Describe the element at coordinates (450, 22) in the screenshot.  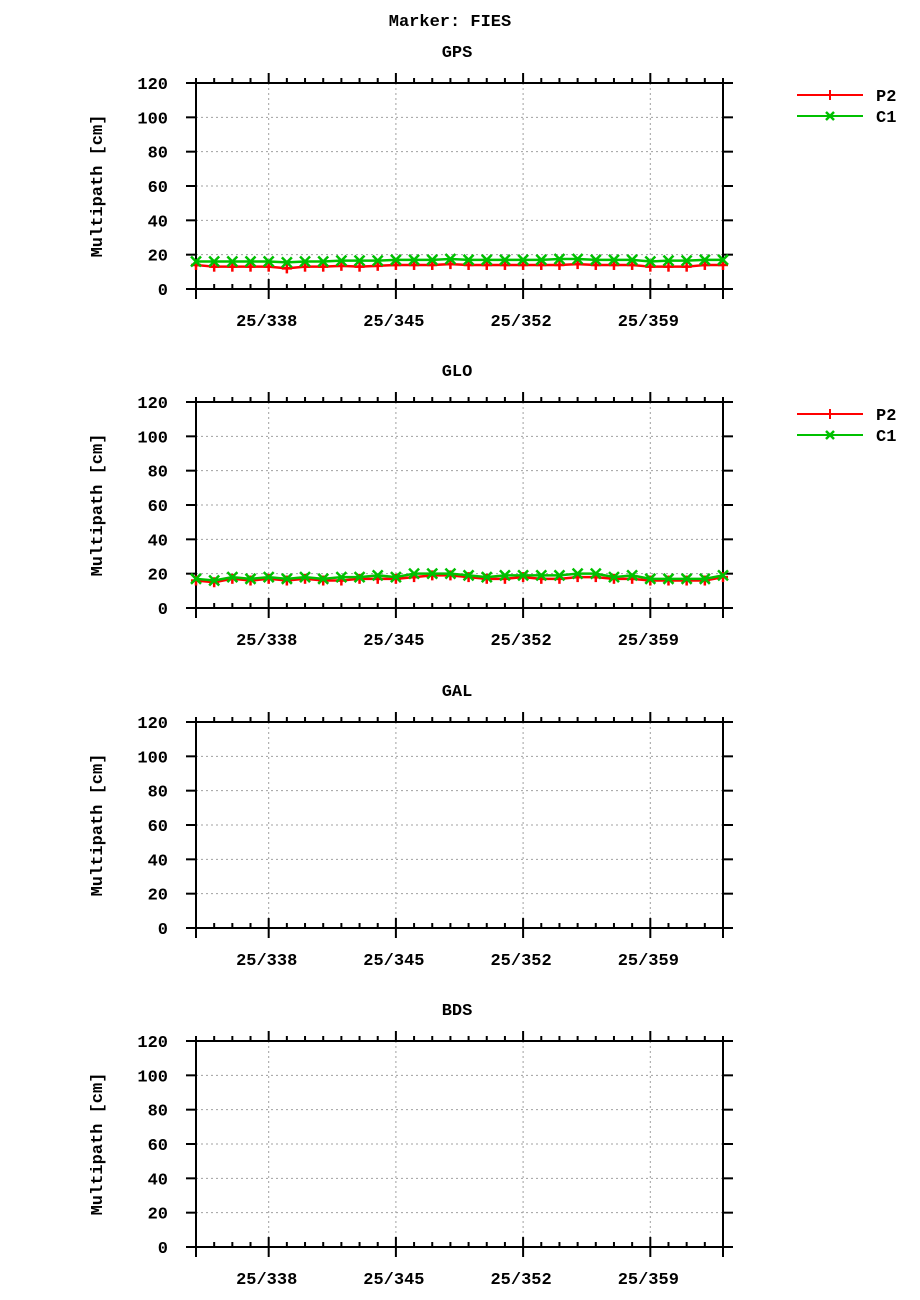
I see `figure-title: Marker: FIES` at that location.